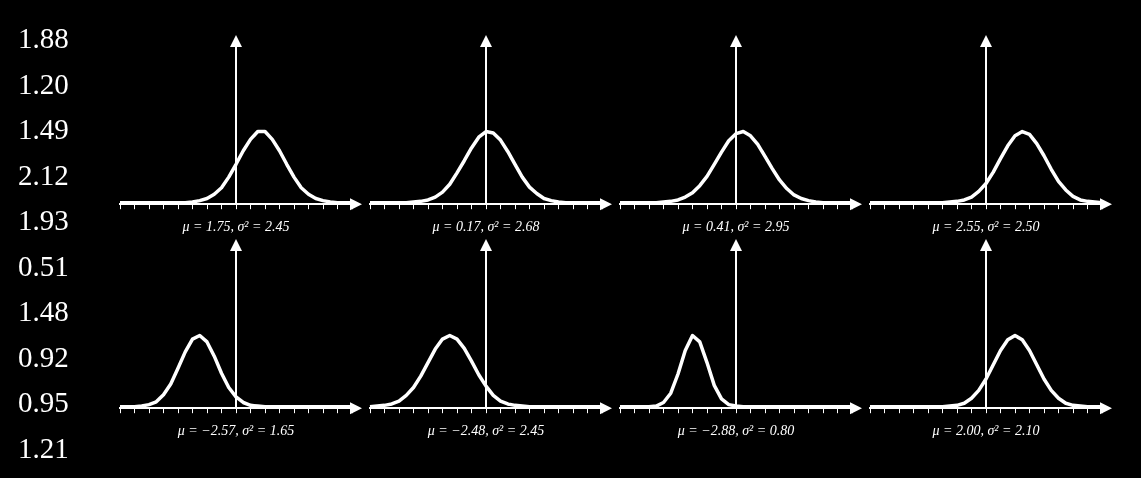 This screenshot has width=1141, height=478. I want to click on x-axis-title: μ = −2.57, σ² = 1.65, so click(235, 431).